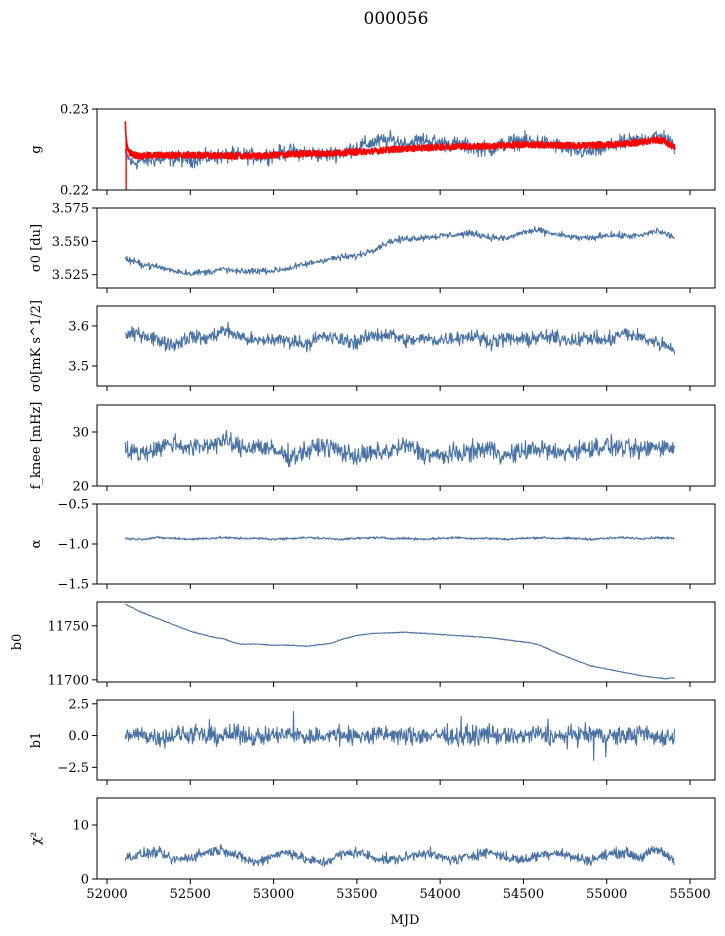  Describe the element at coordinates (74, 191) in the screenshot. I see `y-tick-label: 0.22` at that location.